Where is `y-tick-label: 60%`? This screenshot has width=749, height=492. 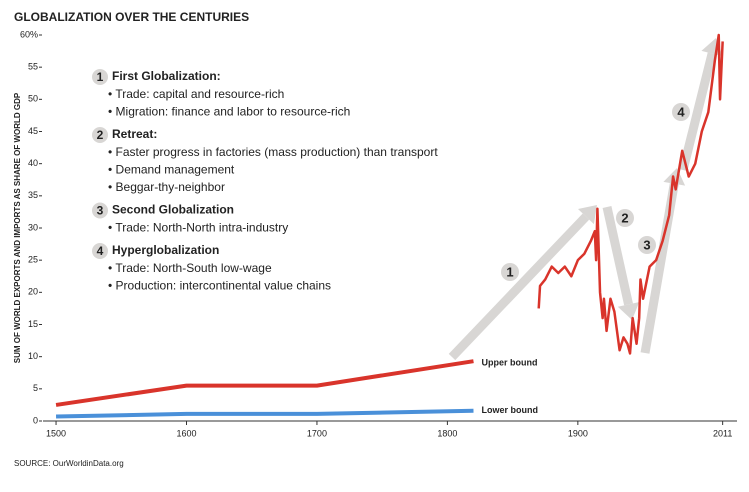 y-tick-label: 60% is located at coordinates (29, 34).